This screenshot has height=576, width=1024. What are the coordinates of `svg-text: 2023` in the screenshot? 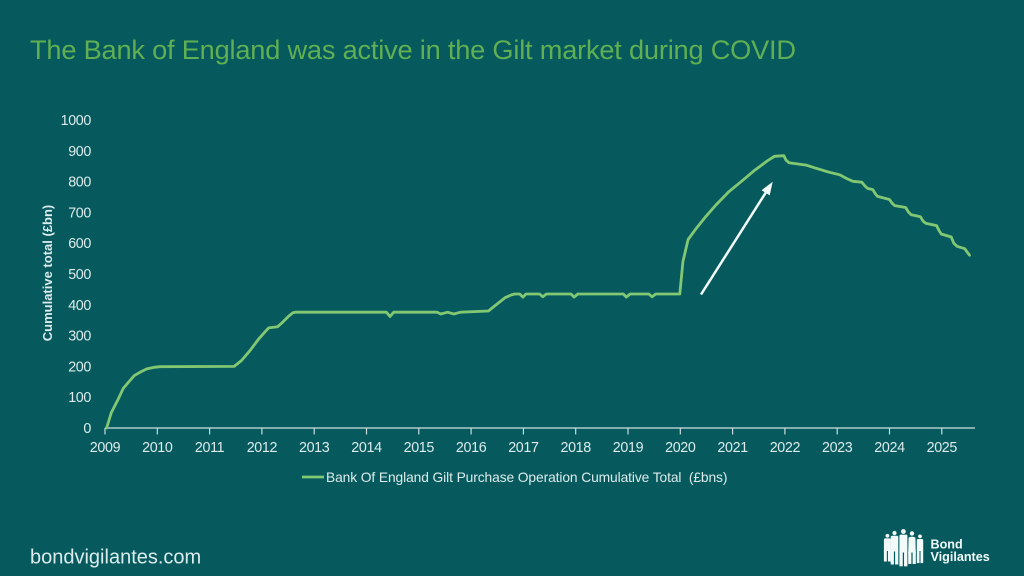 It's located at (837, 448).